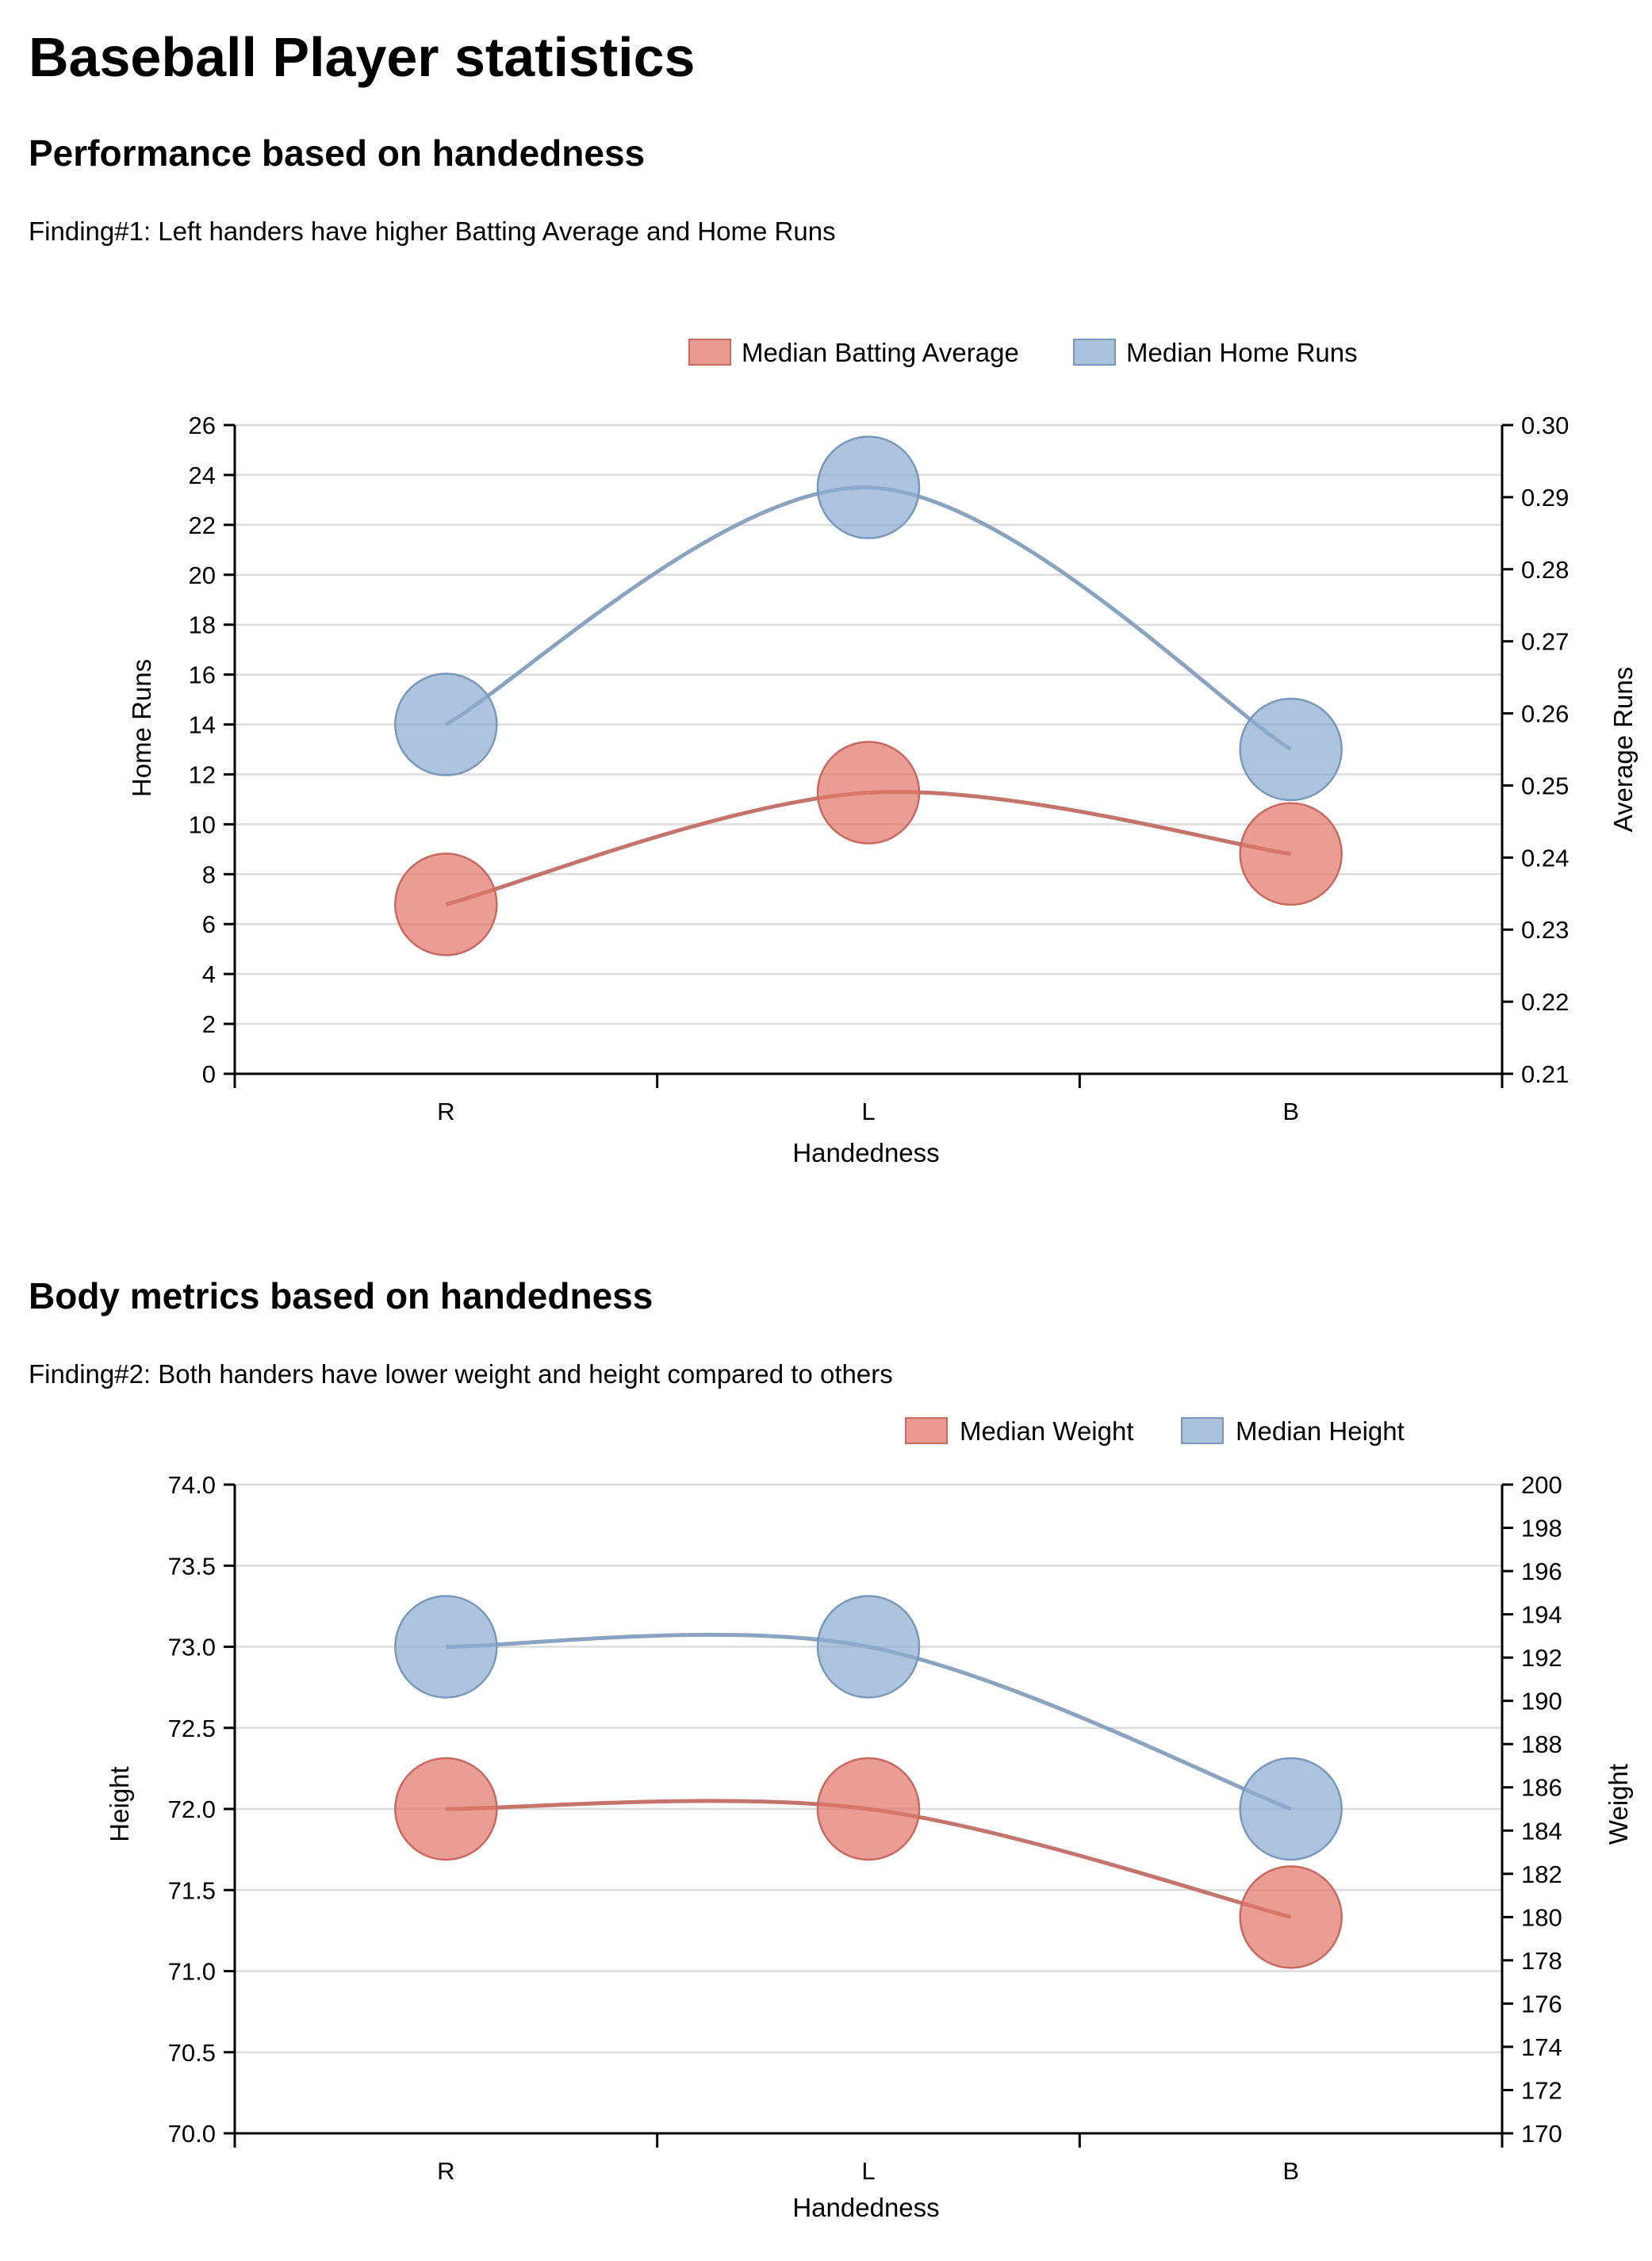 The height and width of the screenshot is (2261, 1652). Describe the element at coordinates (1047, 1431) in the screenshot. I see `legend-label-weight: Median Weight` at that location.